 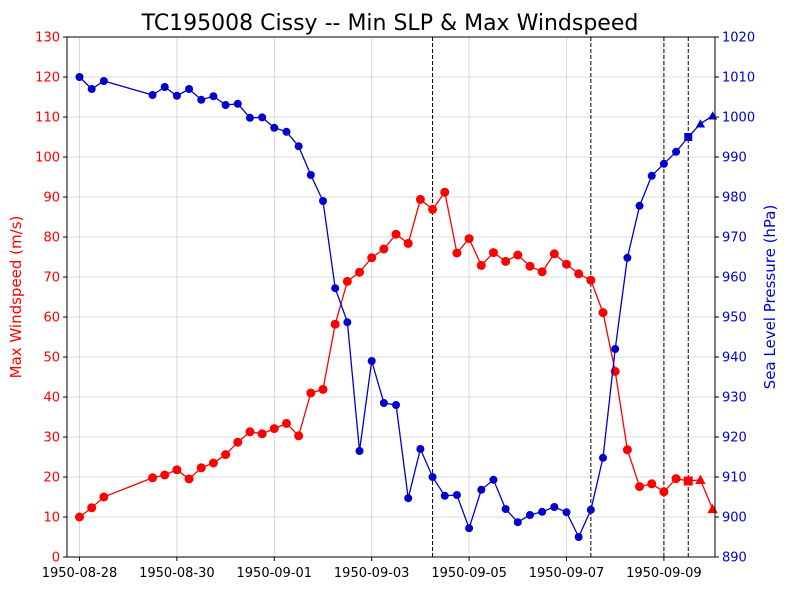 I want to click on x-tick-label: 1950-08-30, so click(x=177, y=573).